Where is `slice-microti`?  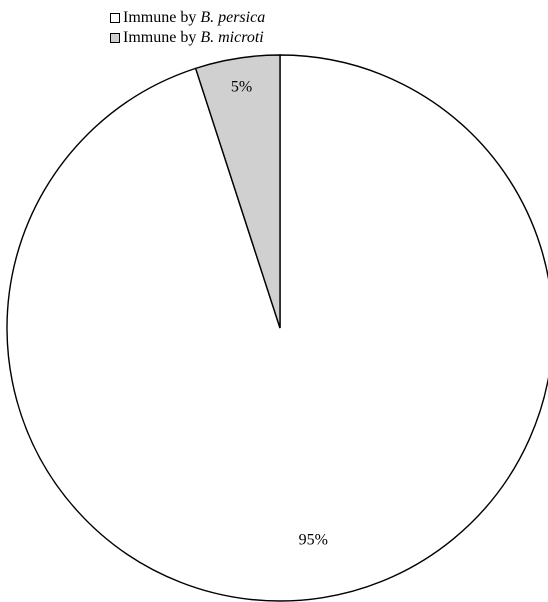 slice-microti is located at coordinates (237, 191).